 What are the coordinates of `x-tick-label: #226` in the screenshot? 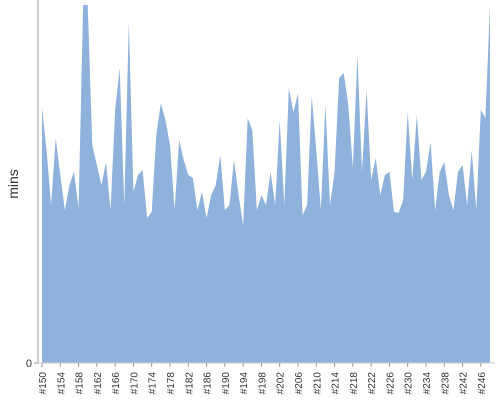 It's located at (390, 383).